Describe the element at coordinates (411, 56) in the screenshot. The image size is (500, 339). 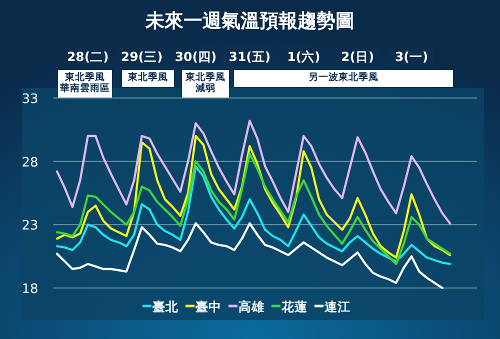
I see `x-tick-label: 3(一)` at that location.